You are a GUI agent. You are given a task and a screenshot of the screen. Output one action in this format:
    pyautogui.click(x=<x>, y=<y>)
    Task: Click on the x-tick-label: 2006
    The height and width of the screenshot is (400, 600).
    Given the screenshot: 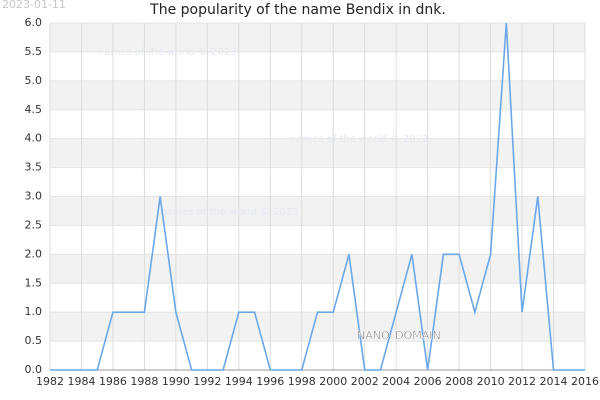 What is the action you would take?
    pyautogui.click(x=428, y=381)
    